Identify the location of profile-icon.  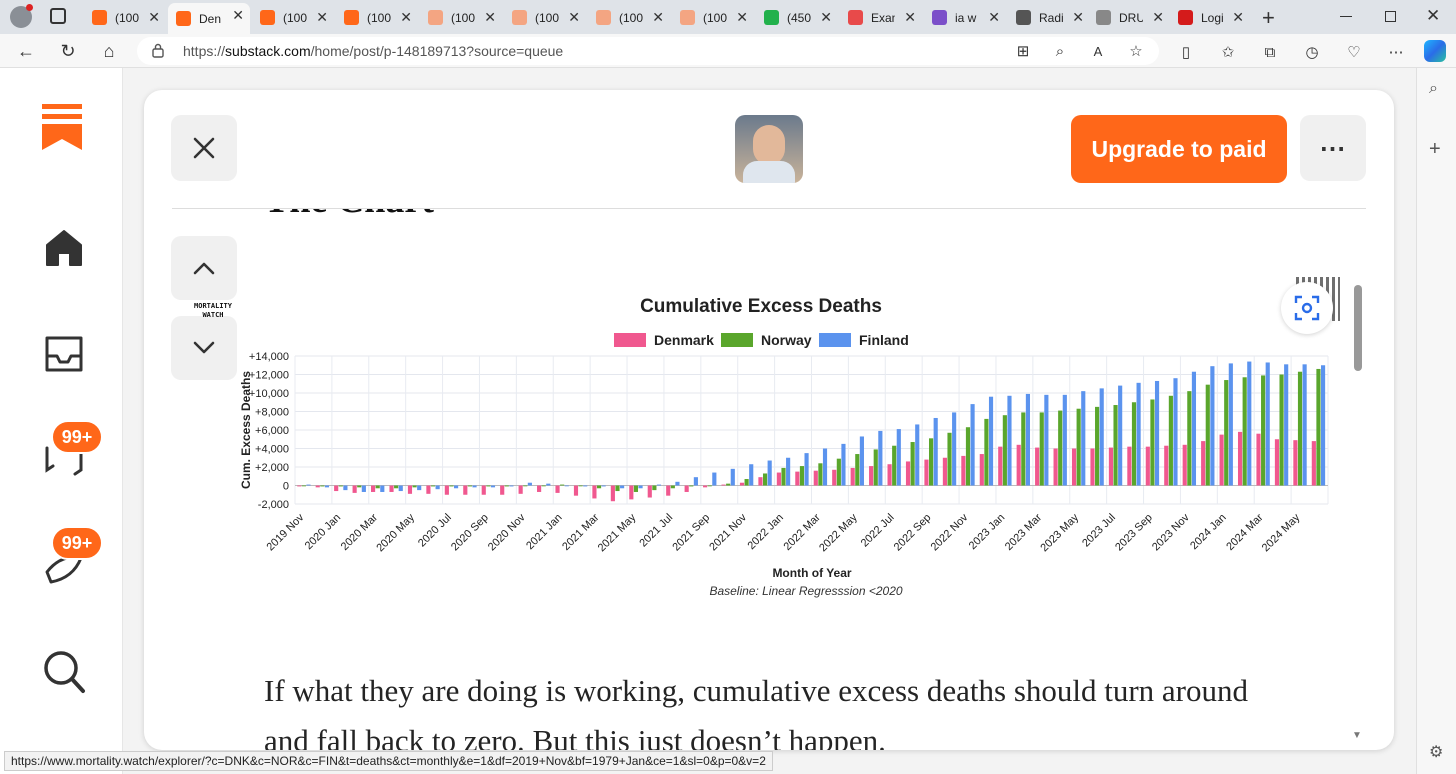
(21, 17).